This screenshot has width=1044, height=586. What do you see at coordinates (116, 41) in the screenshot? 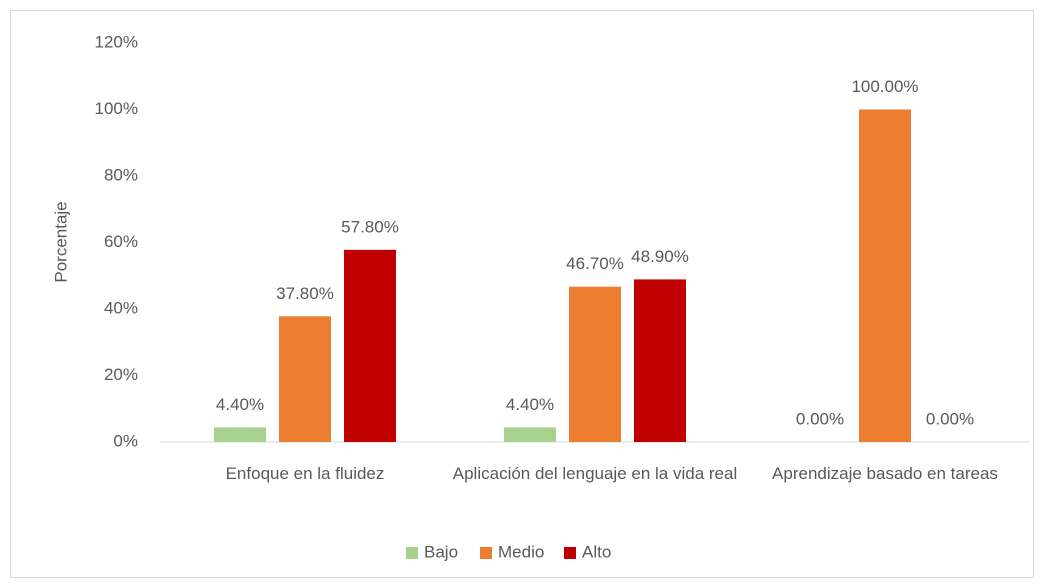
I see `y-tick-label: 120%` at bounding box center [116, 41].